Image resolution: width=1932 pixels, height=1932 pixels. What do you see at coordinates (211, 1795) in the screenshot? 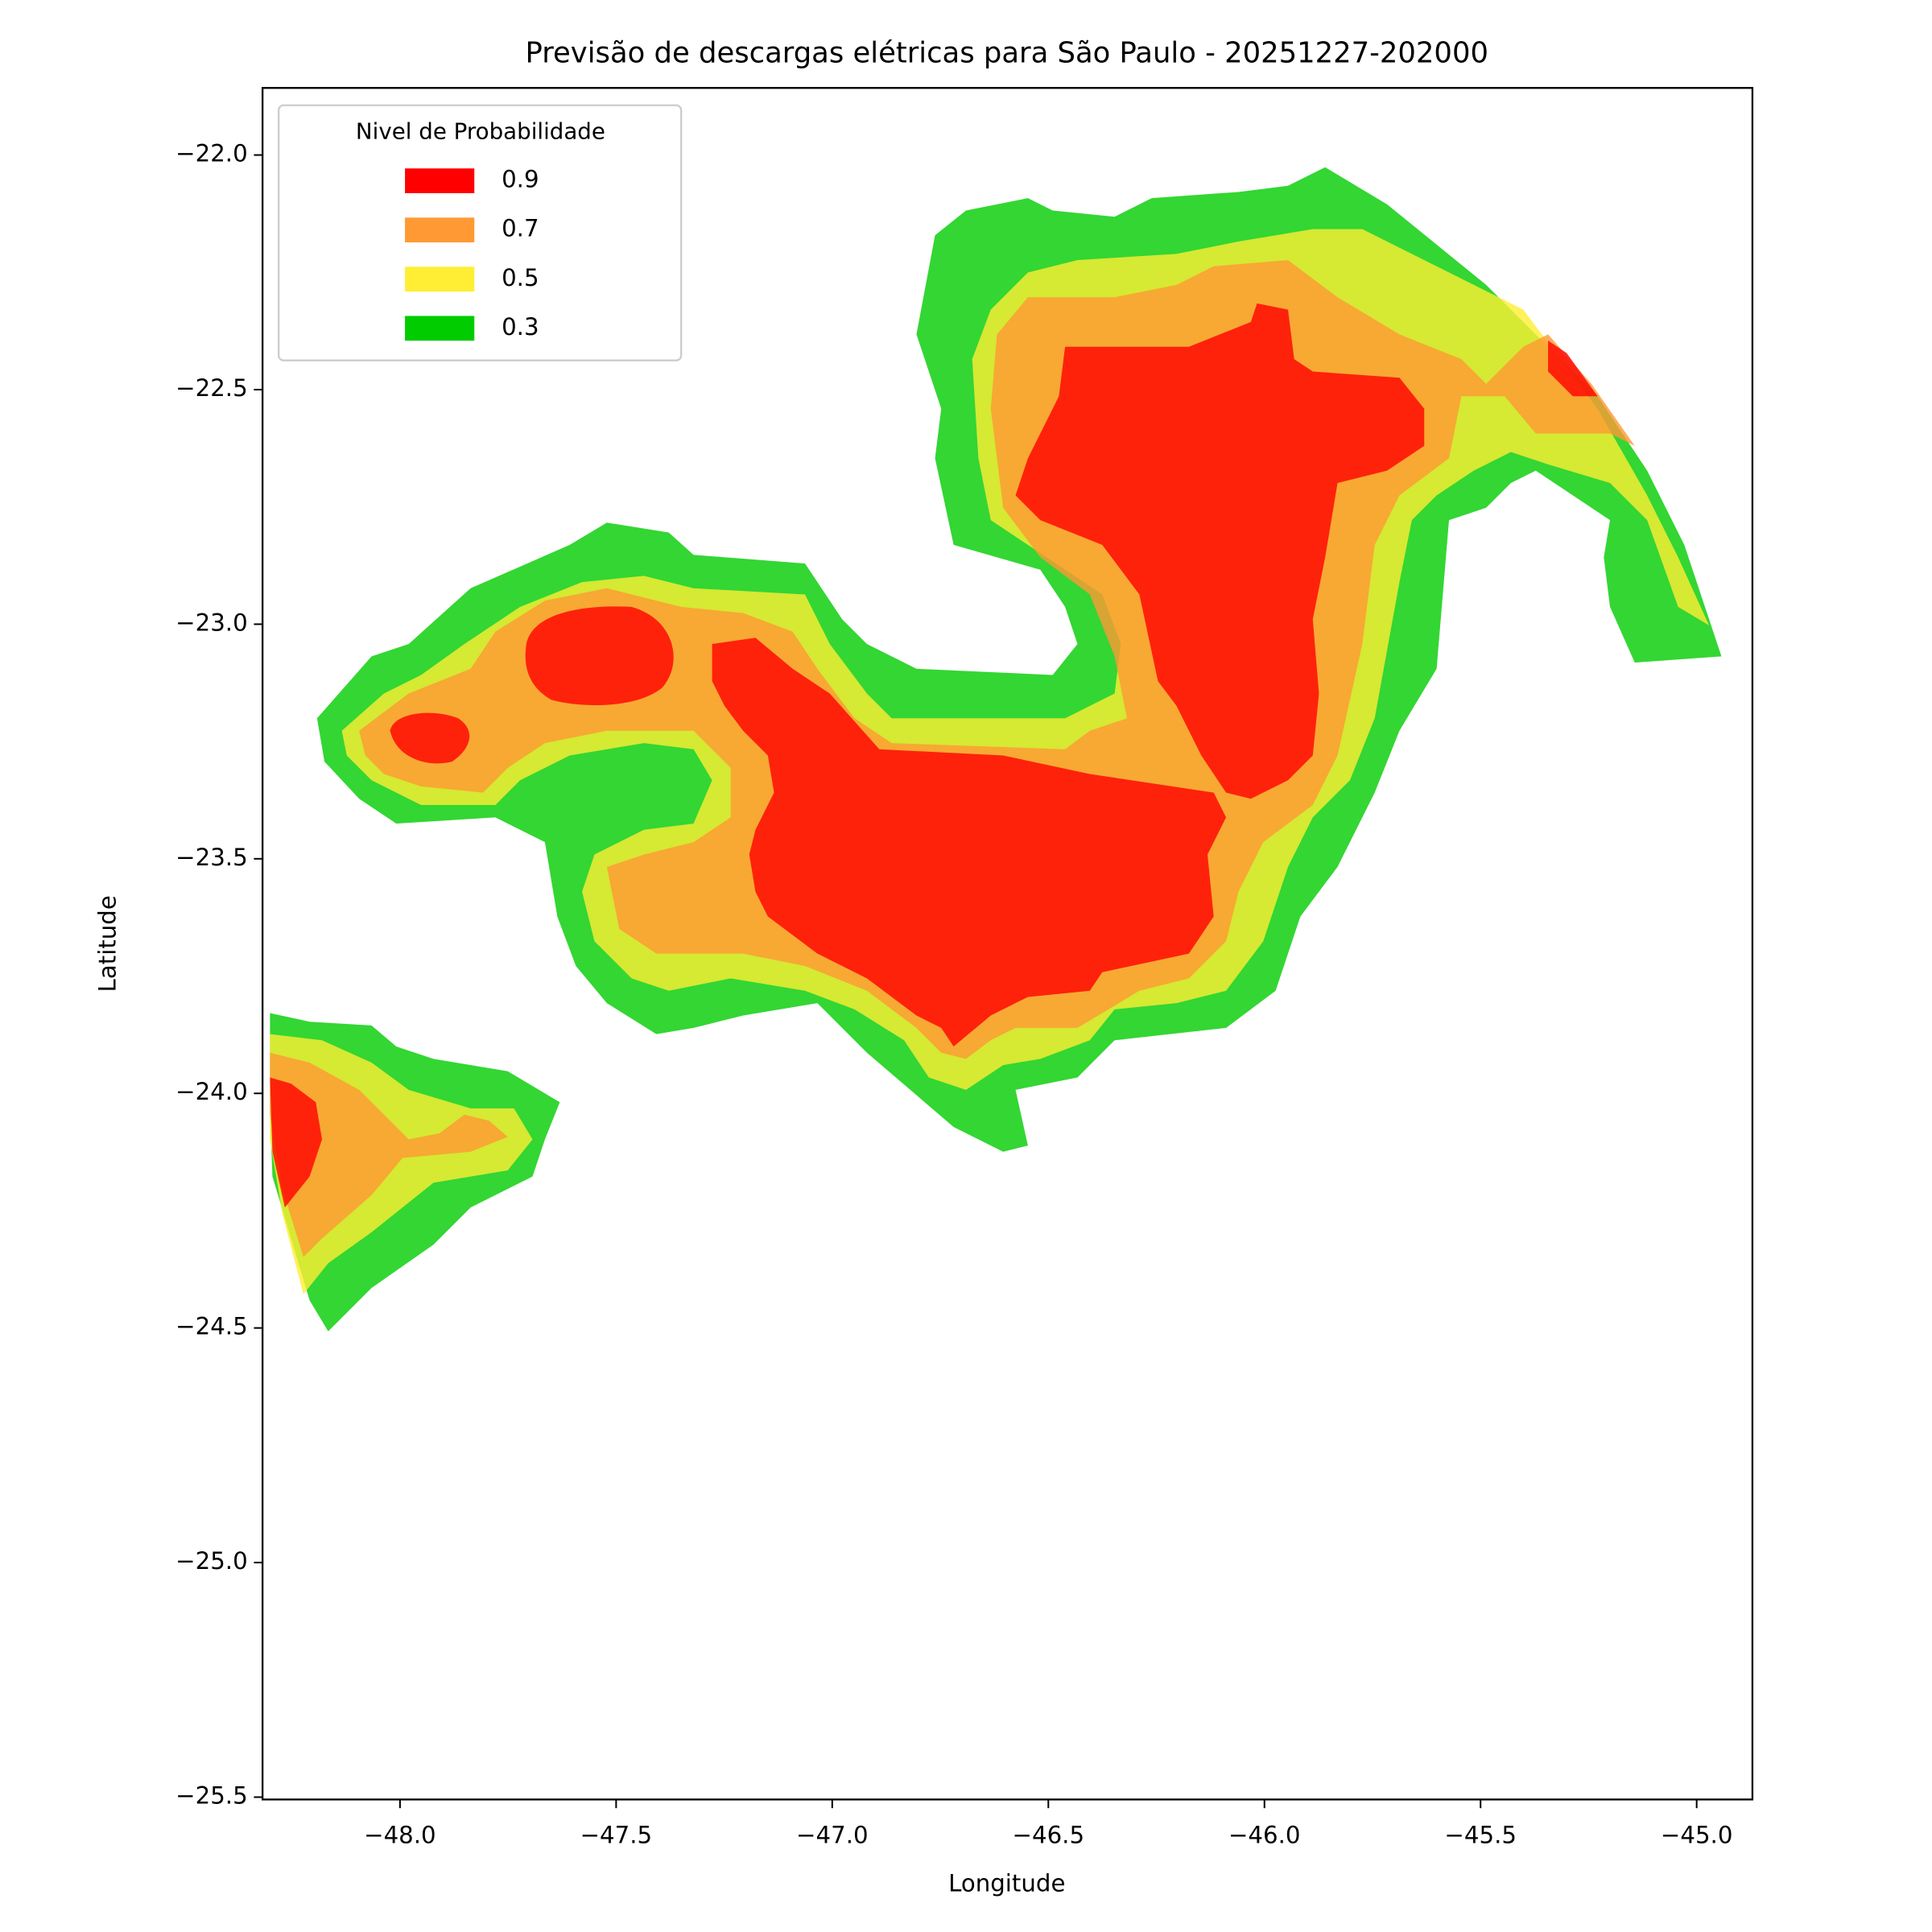
I see `y-tick-label: −25.5` at bounding box center [211, 1795].